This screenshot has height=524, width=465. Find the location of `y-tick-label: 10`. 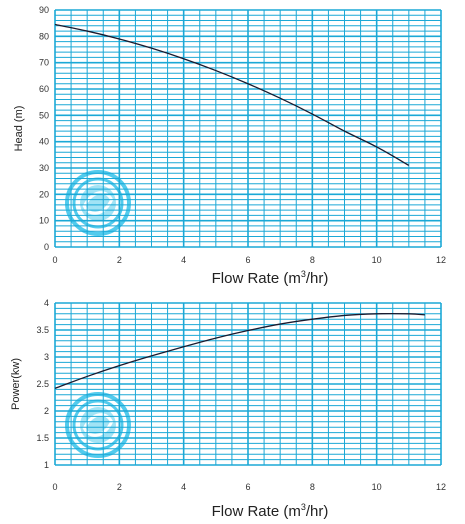

y-tick-label: 10 is located at coordinates (44, 221).